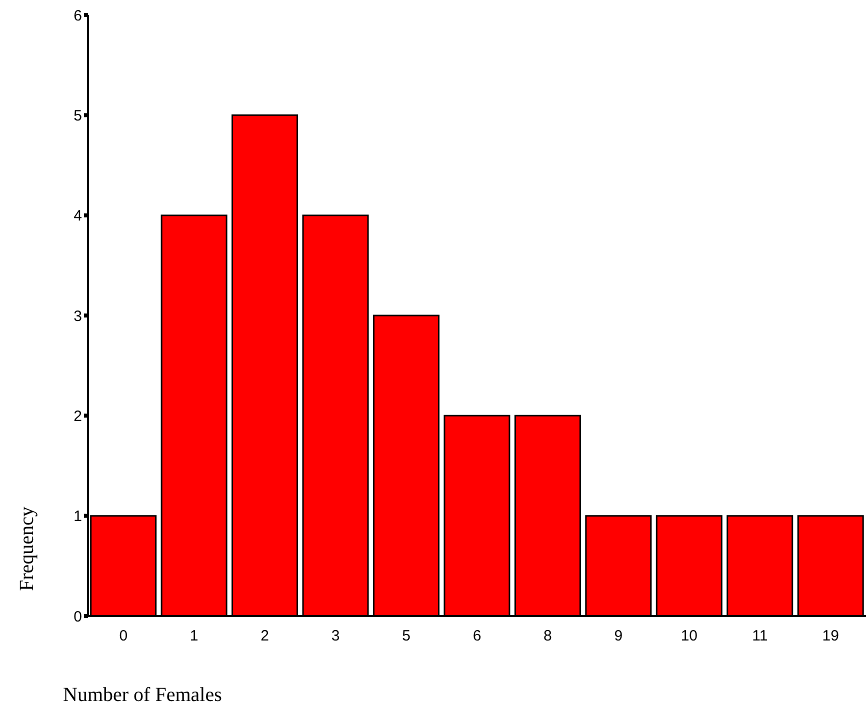 This screenshot has width=866, height=724. I want to click on x-tick-label: 10, so click(689, 636).